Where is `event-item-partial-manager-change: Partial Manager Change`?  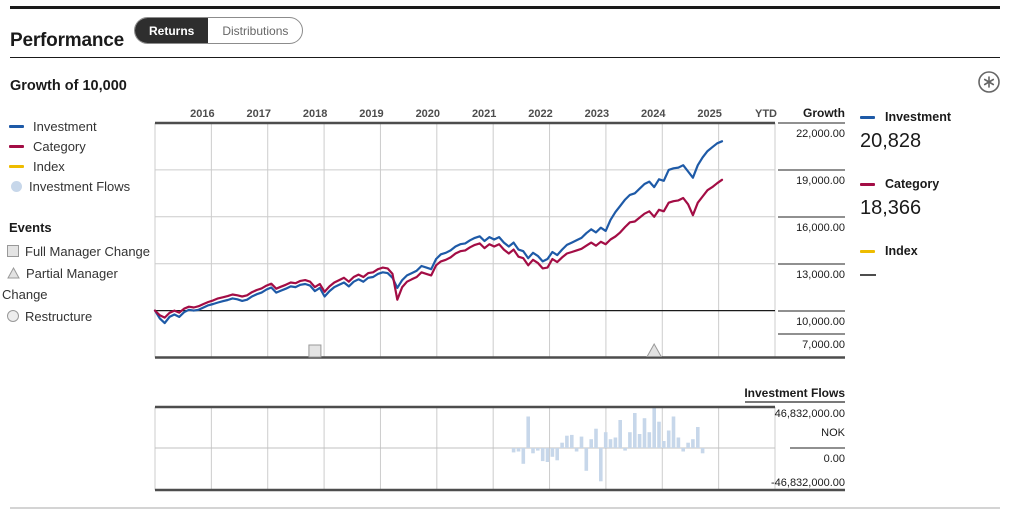
event-item-partial-manager-change: Partial Manager Change is located at coordinates (78, 284).